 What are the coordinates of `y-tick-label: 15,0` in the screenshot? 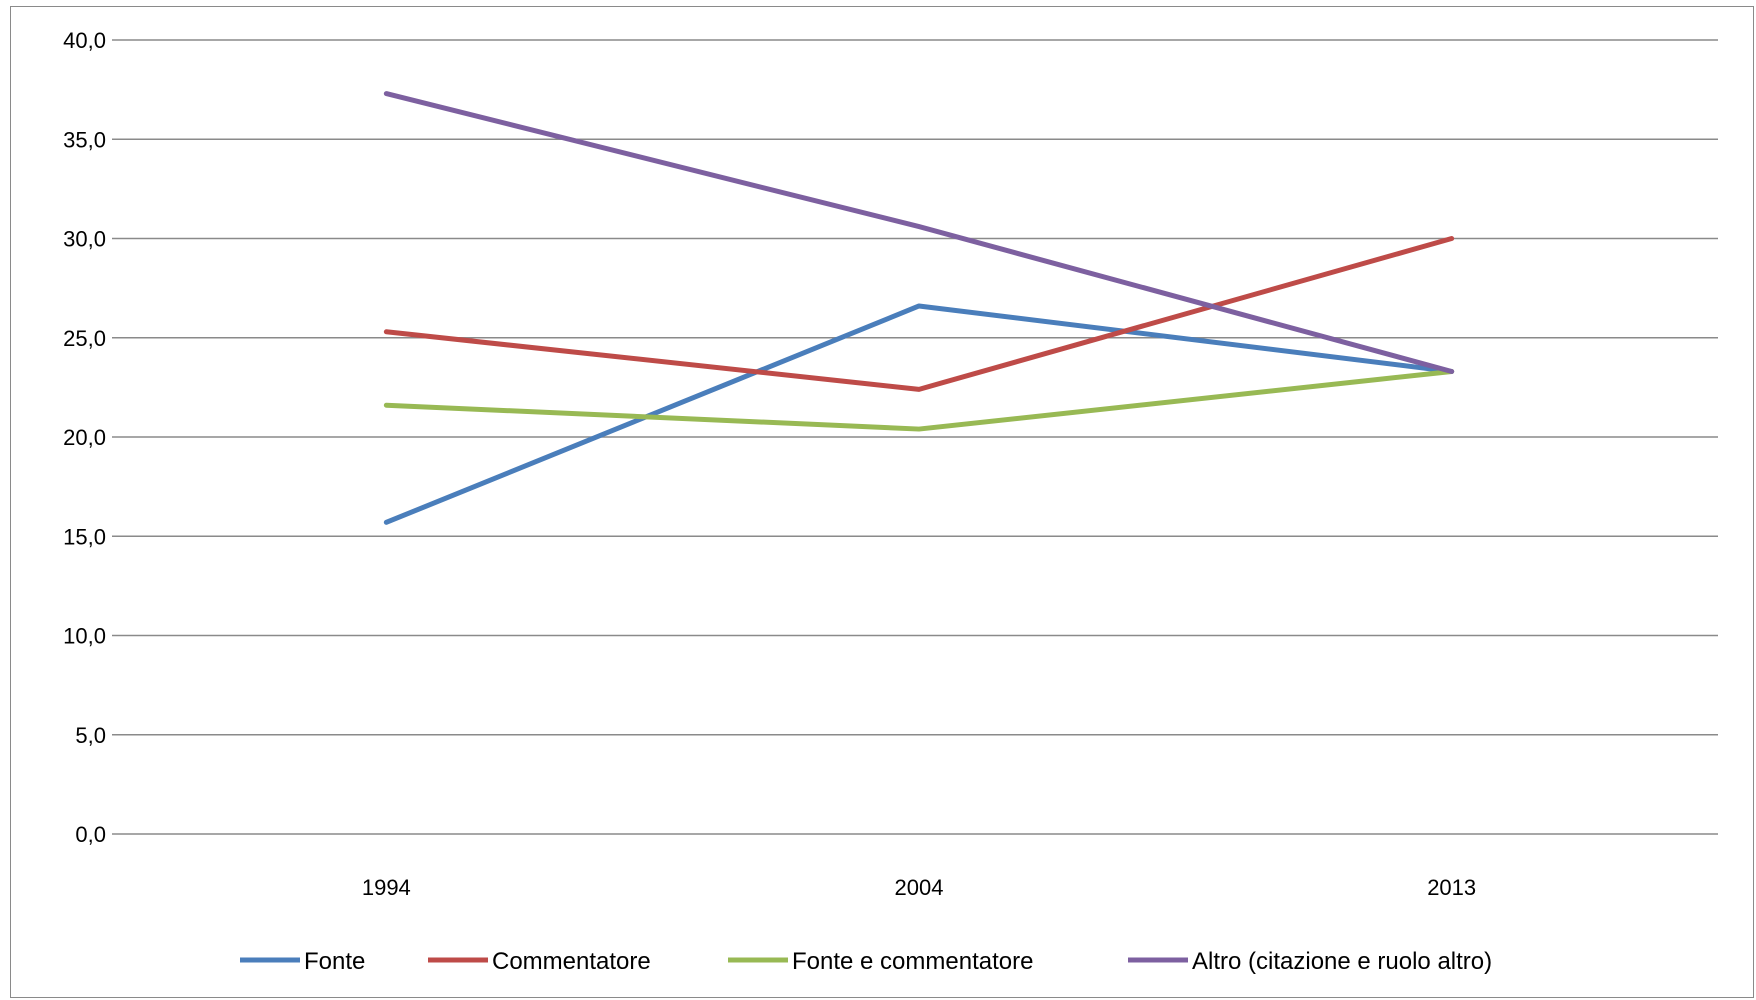 It's located at (84, 536).